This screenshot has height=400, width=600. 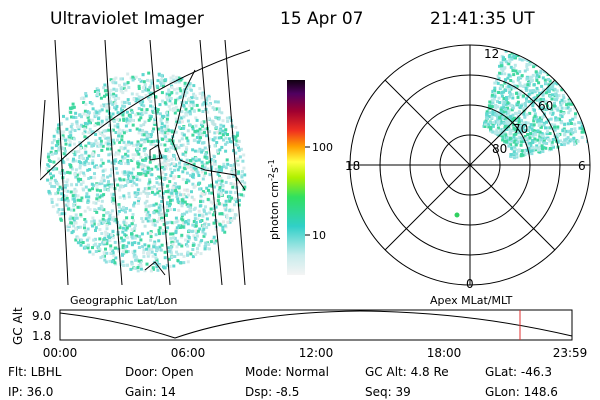 What do you see at coordinates (520, 129) in the screenshot?
I see `lat-label: 70` at bounding box center [520, 129].